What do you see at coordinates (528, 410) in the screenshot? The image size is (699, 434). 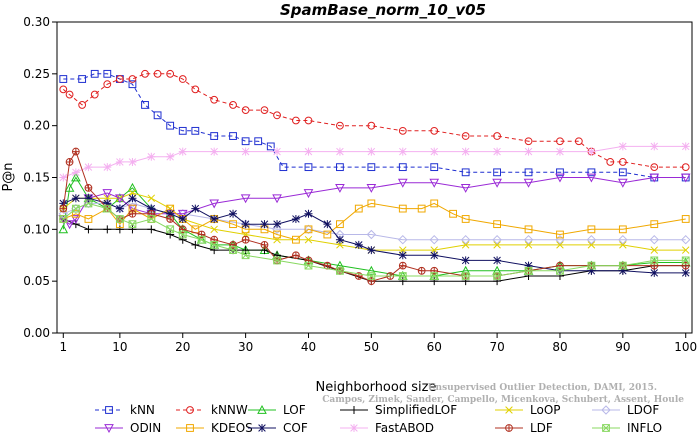 I see `legend-item-loop: LoOP` at bounding box center [528, 410].